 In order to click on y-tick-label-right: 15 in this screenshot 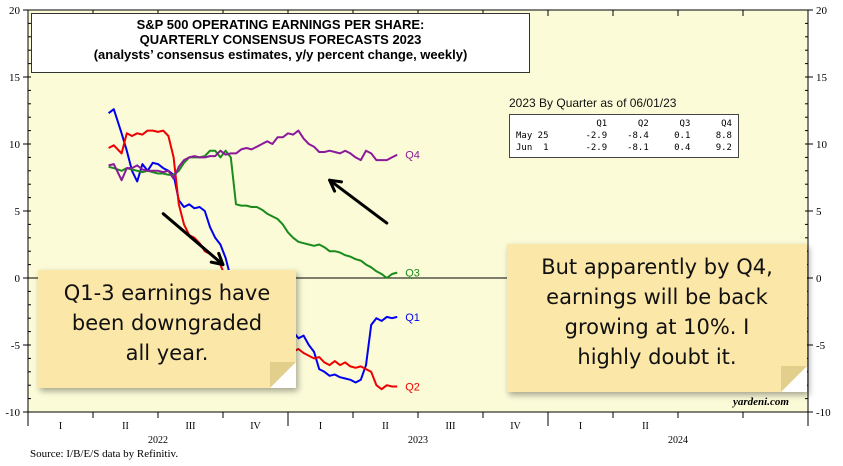, I will do `click(822, 78)`.